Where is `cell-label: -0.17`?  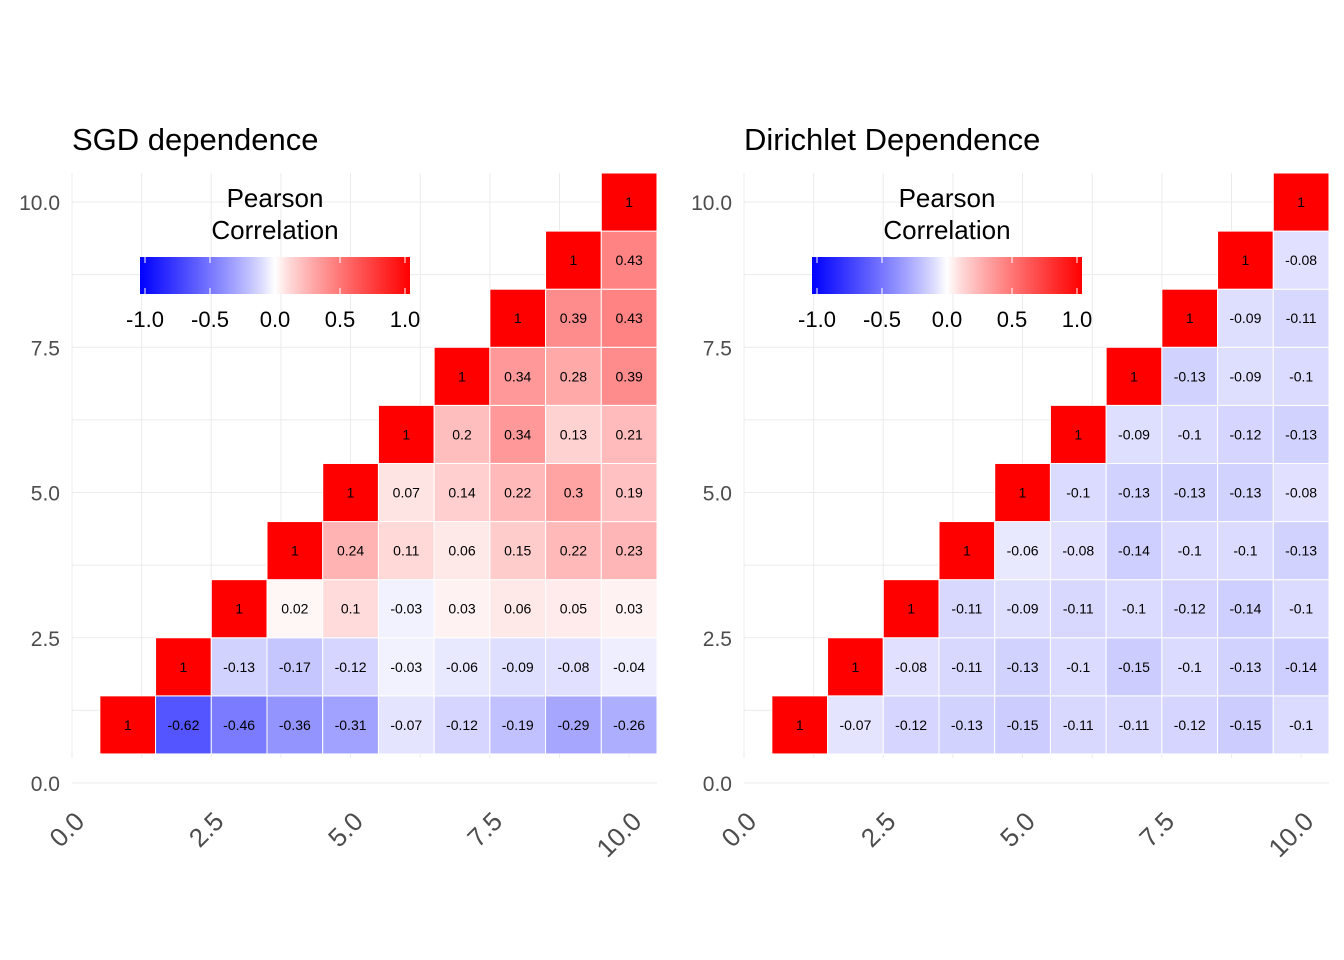
cell-label: -0.17 is located at coordinates (295, 667).